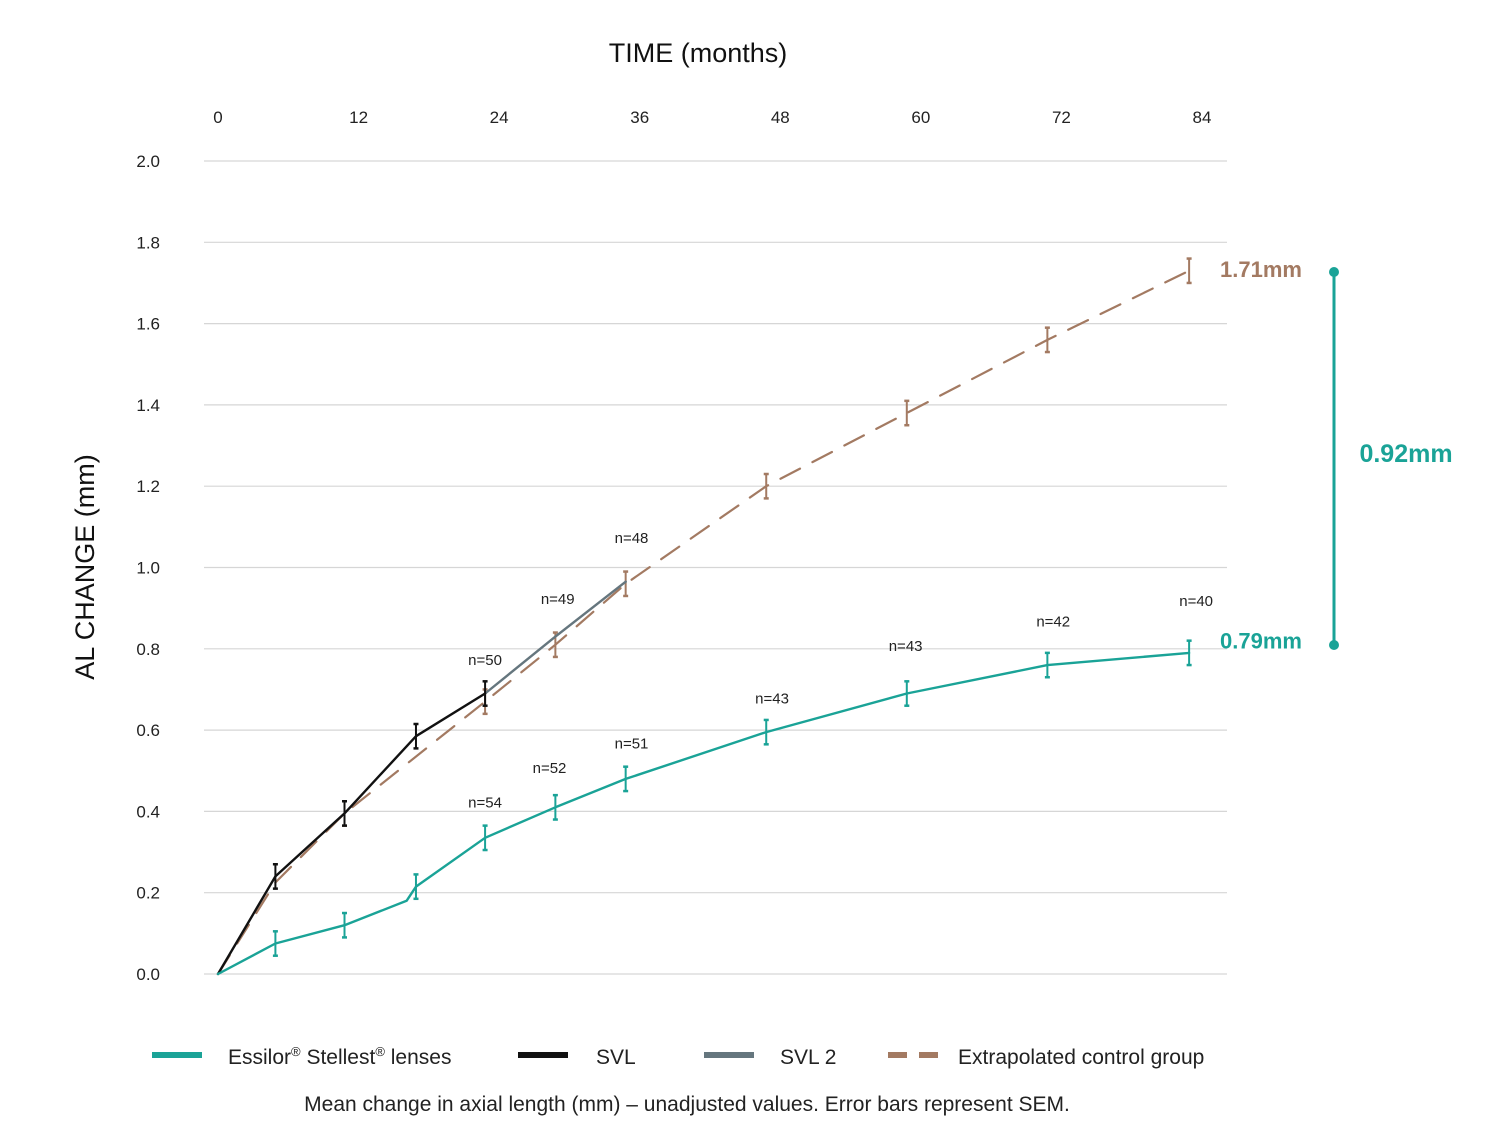 Image resolution: width=1504 pixels, height=1146 pixels. Describe the element at coordinates (1061, 117) in the screenshot. I see `x-tick-label: 72` at that location.